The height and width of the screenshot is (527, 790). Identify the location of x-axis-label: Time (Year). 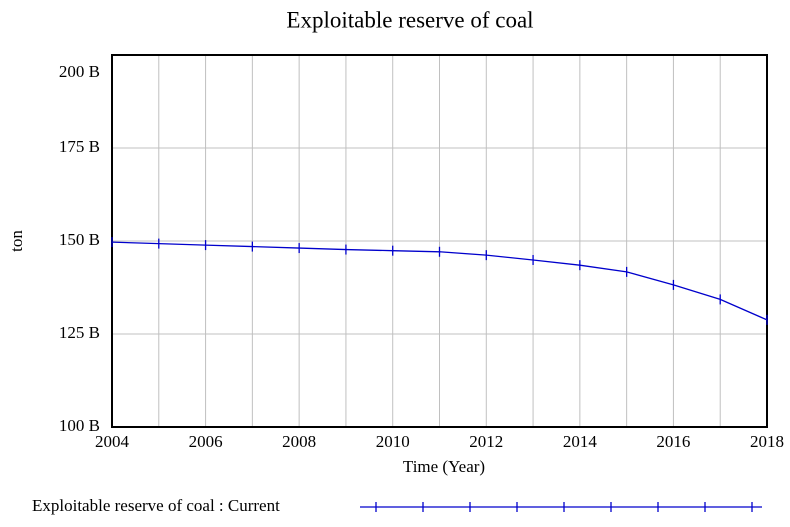
(444, 466).